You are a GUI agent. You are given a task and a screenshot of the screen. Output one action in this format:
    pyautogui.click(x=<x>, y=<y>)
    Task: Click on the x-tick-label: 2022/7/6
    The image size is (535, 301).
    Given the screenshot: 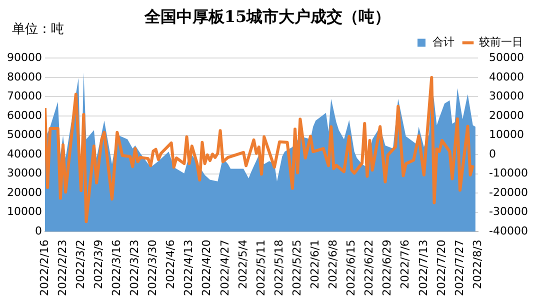 What is the action you would take?
    pyautogui.click(x=405, y=265)
    